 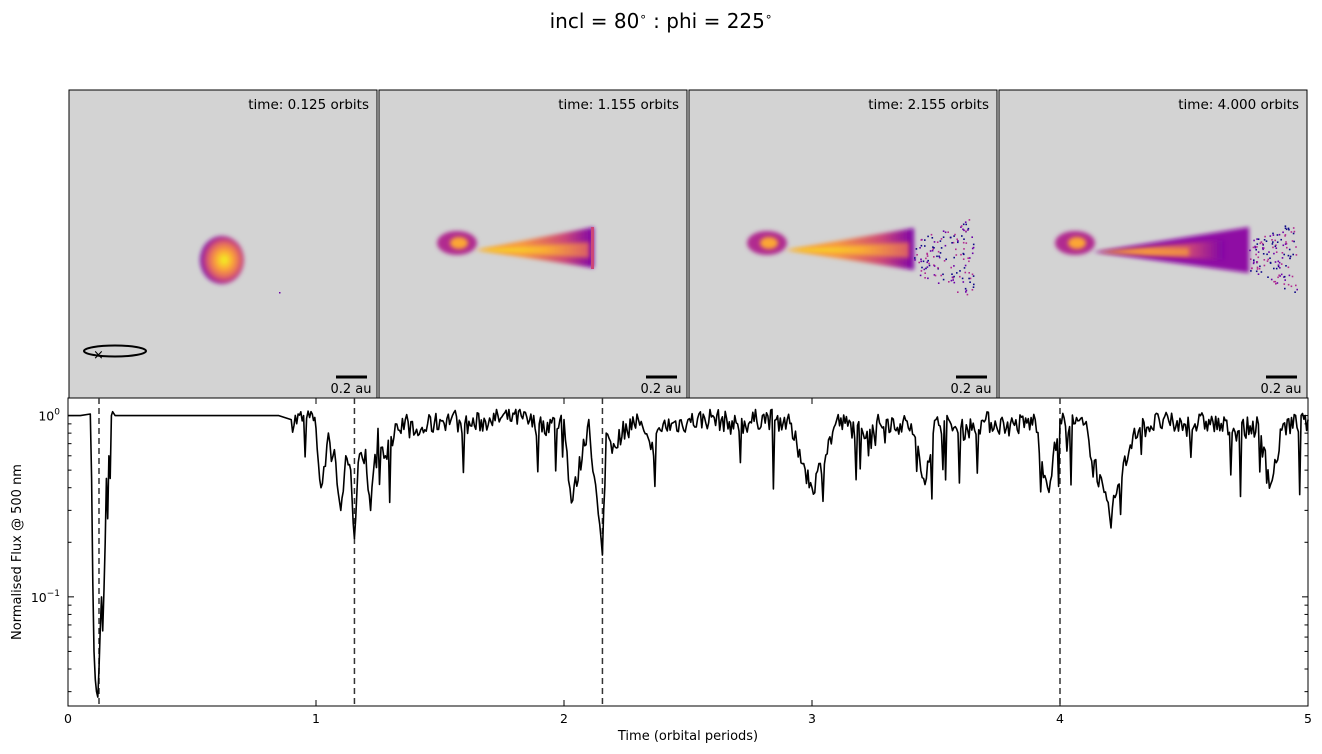 I want to click on dust-tail, so click(x=515, y=248).